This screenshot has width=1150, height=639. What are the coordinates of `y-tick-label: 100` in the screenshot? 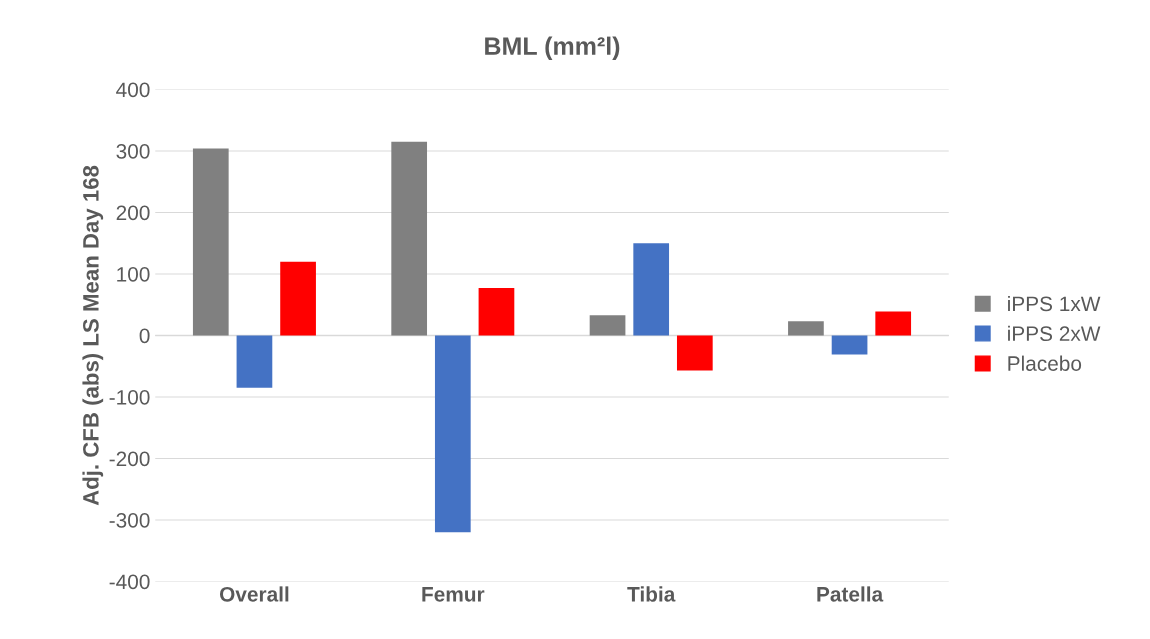 It's located at (133, 274).